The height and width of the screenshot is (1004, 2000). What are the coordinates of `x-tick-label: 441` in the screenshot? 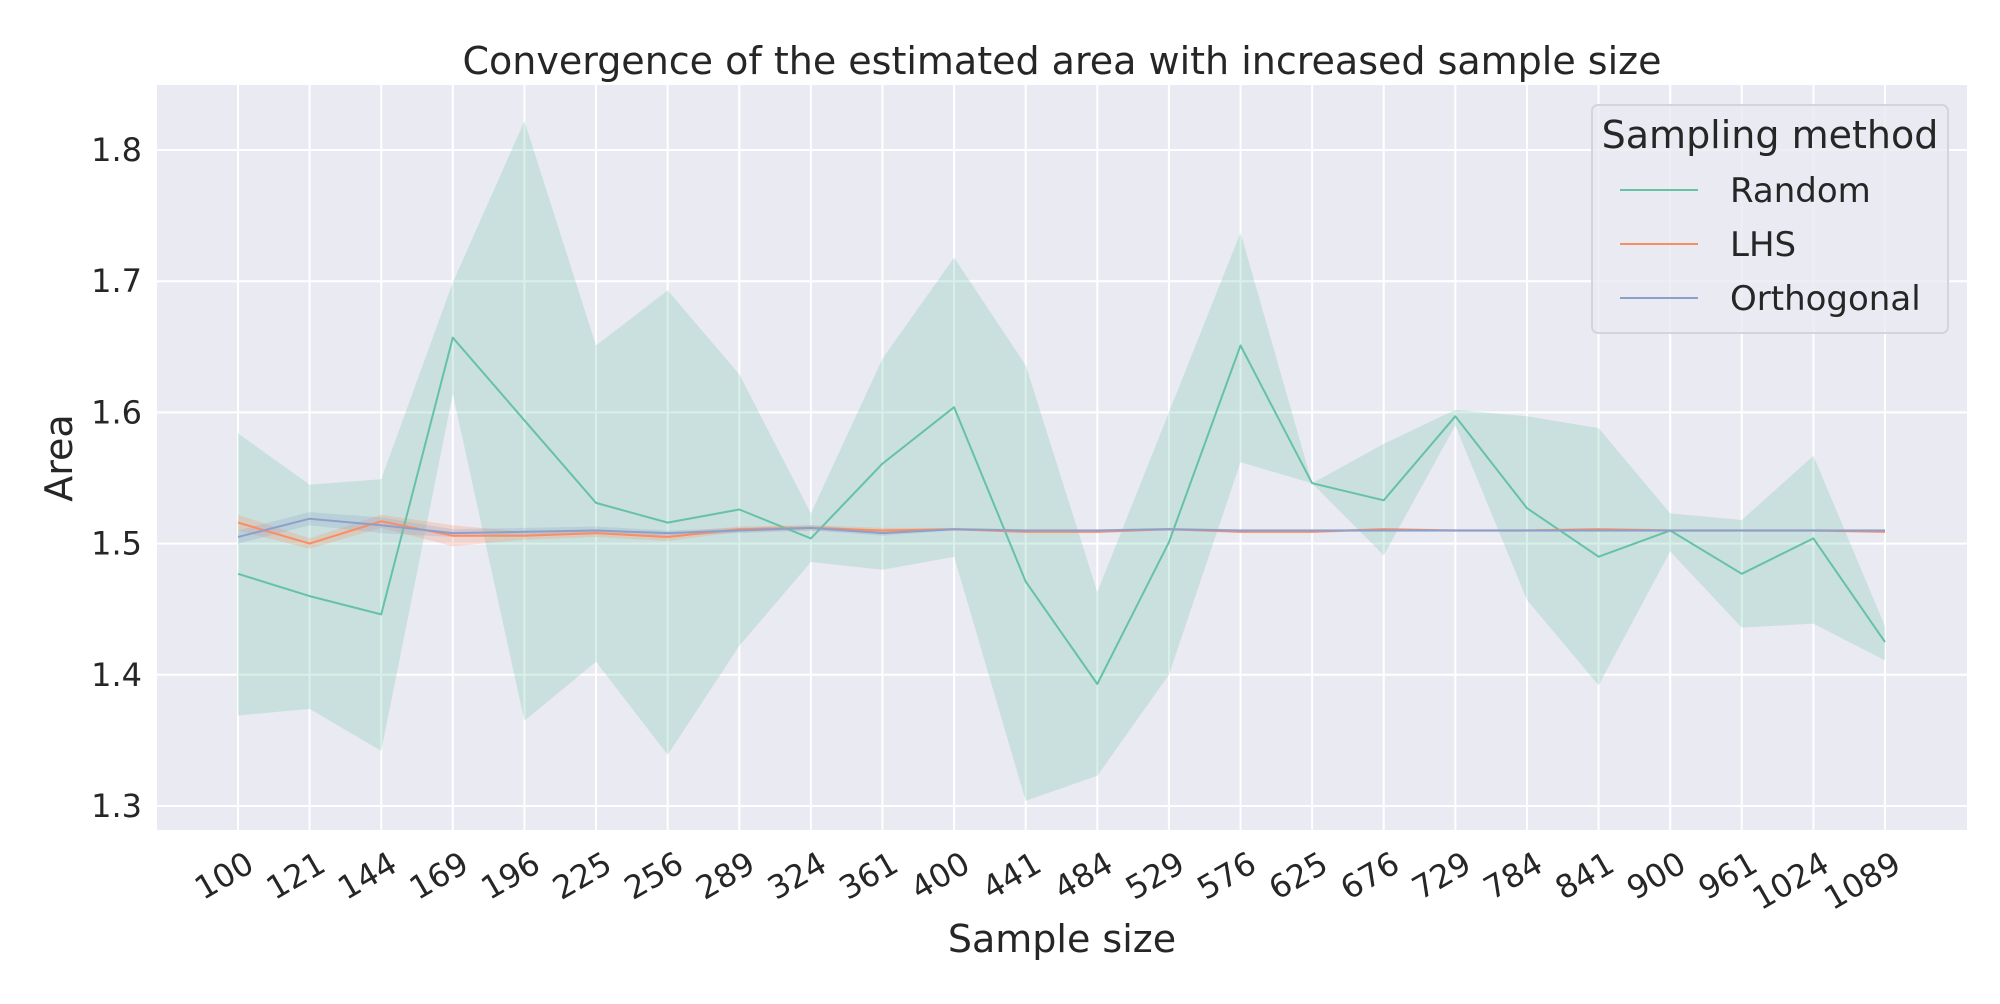 It's located at (1012, 875).